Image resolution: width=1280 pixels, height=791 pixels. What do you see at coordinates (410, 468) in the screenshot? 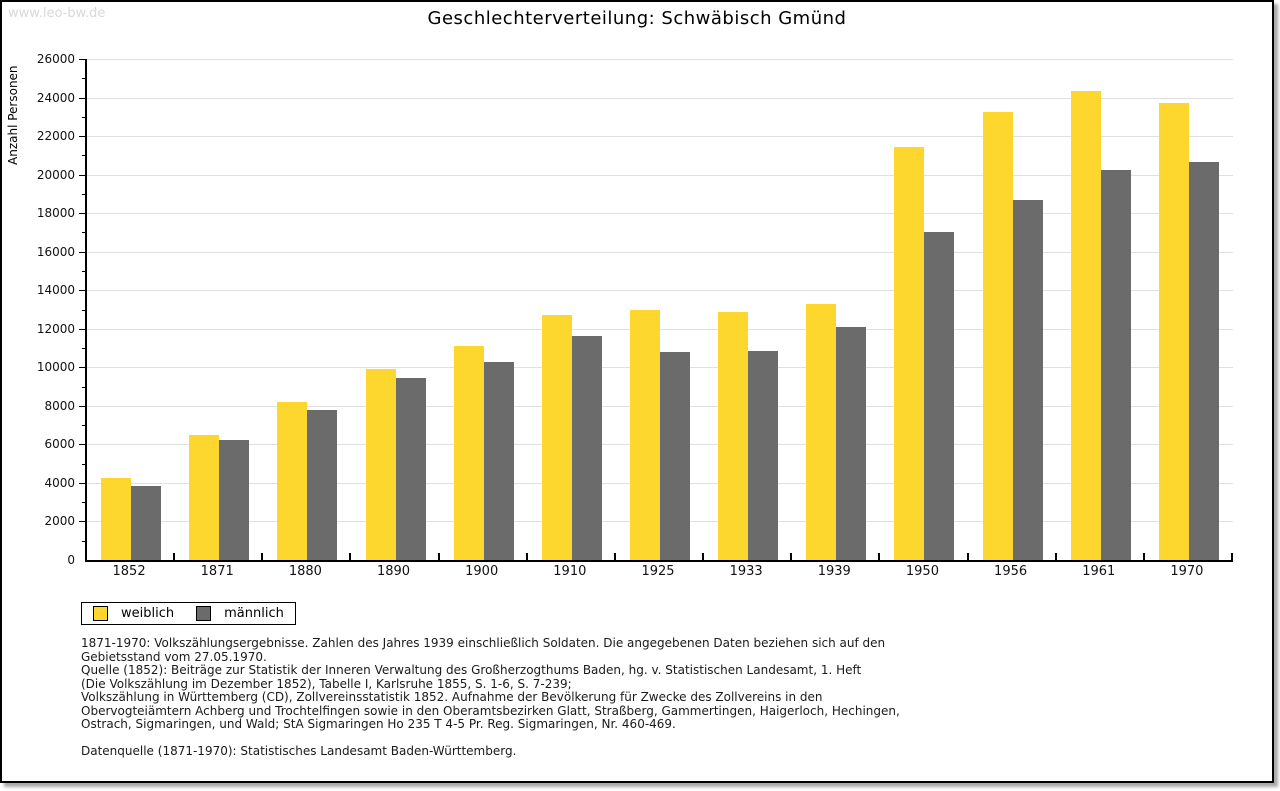
I see `bar-männlich-1890` at bounding box center [410, 468].